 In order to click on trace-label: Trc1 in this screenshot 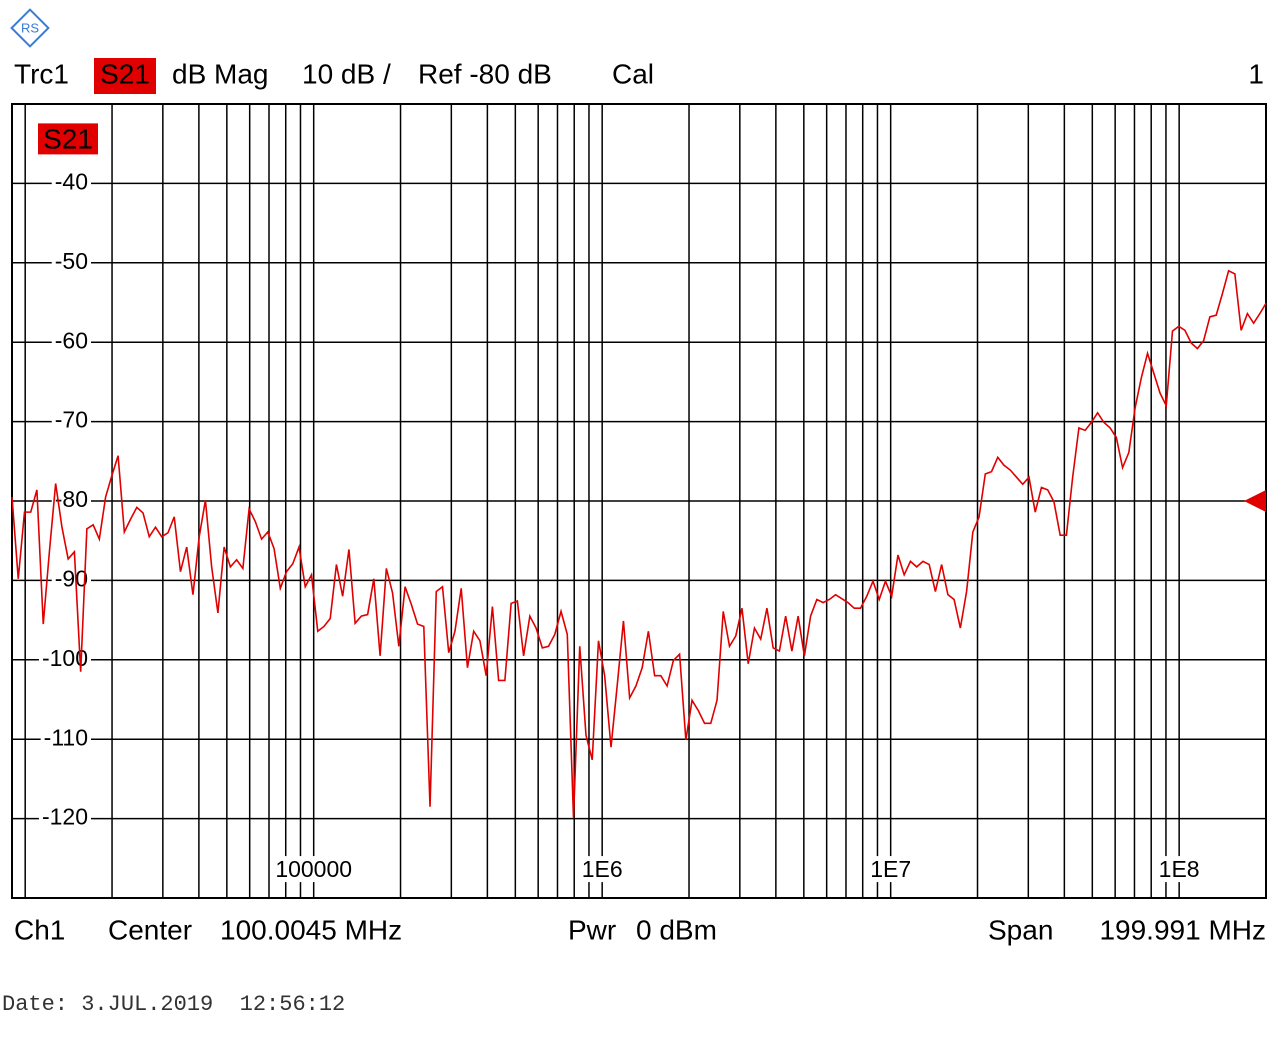, I will do `click(41, 73)`.